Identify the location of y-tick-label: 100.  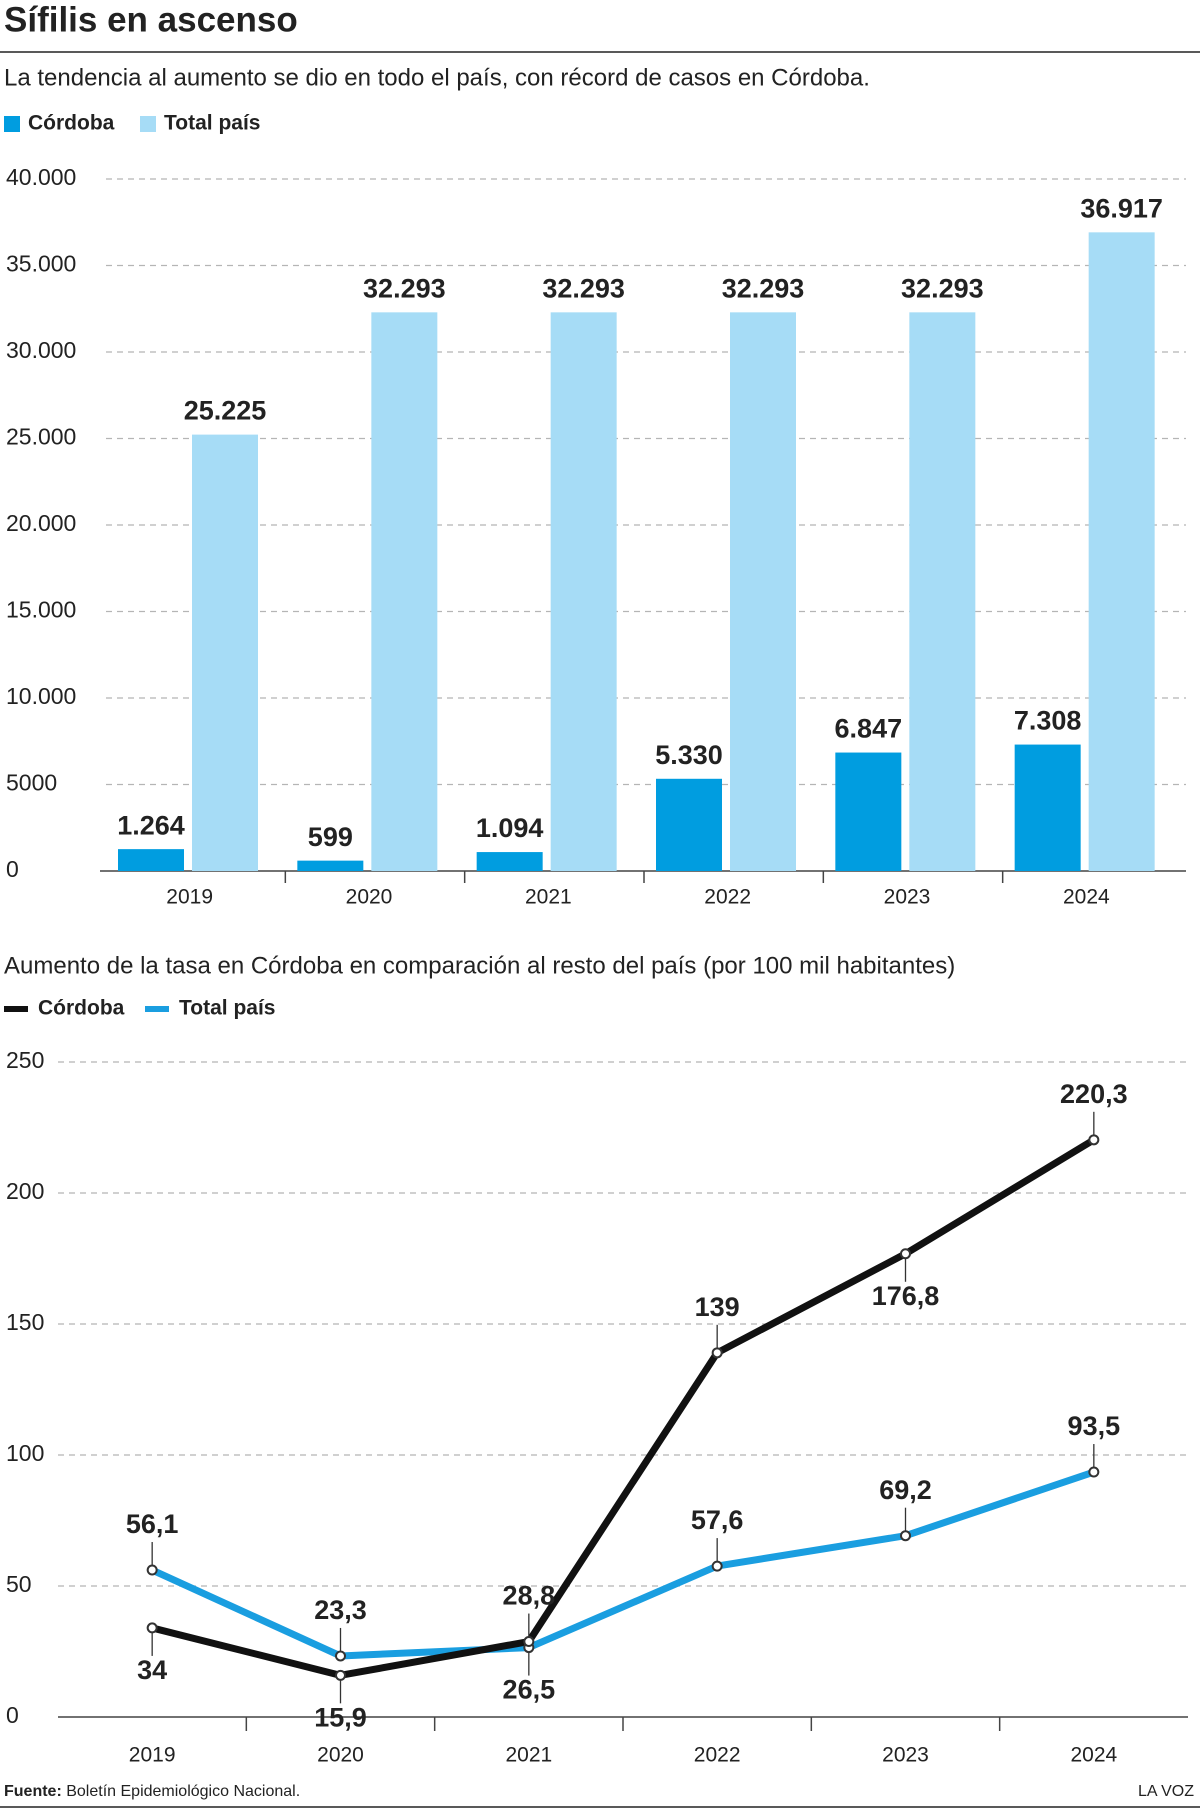
(25, 1453).